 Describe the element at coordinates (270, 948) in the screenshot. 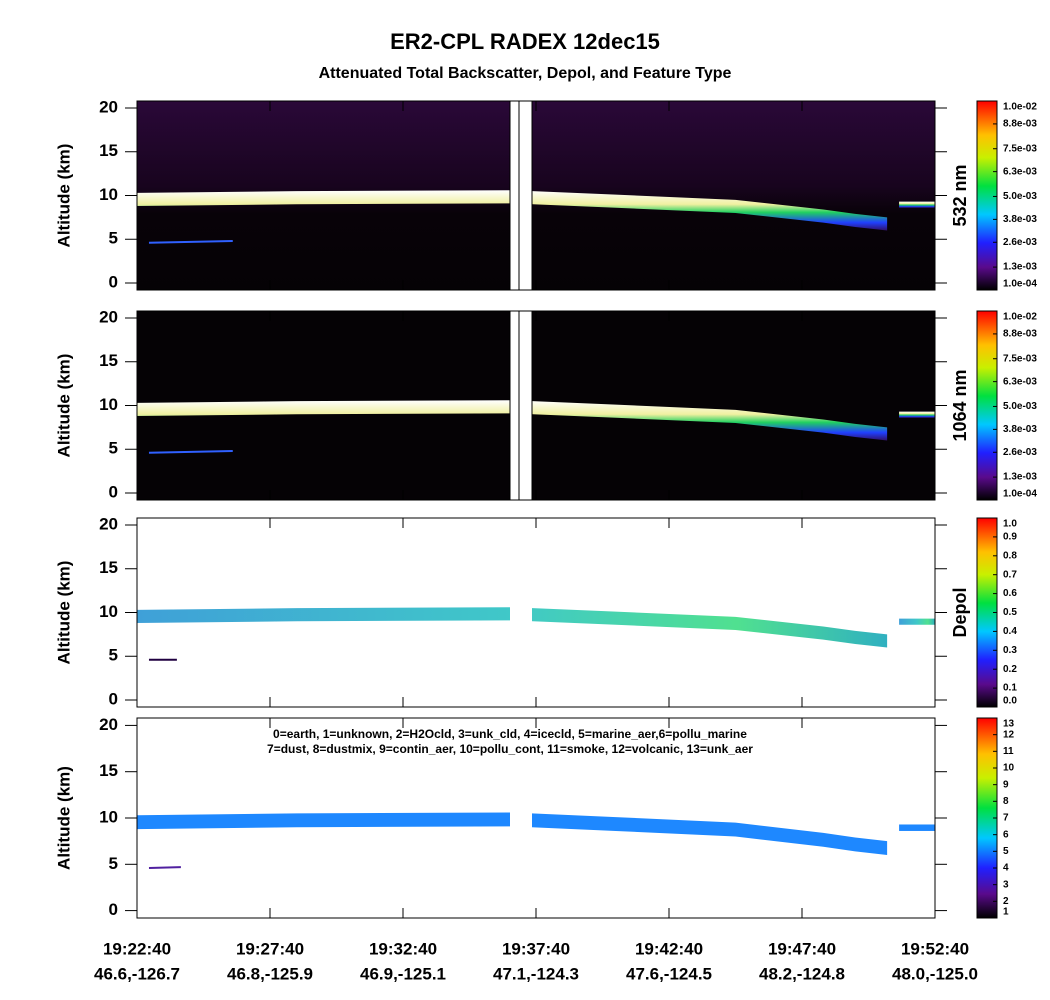

I see `x-tick-label: 19:27:40` at that location.